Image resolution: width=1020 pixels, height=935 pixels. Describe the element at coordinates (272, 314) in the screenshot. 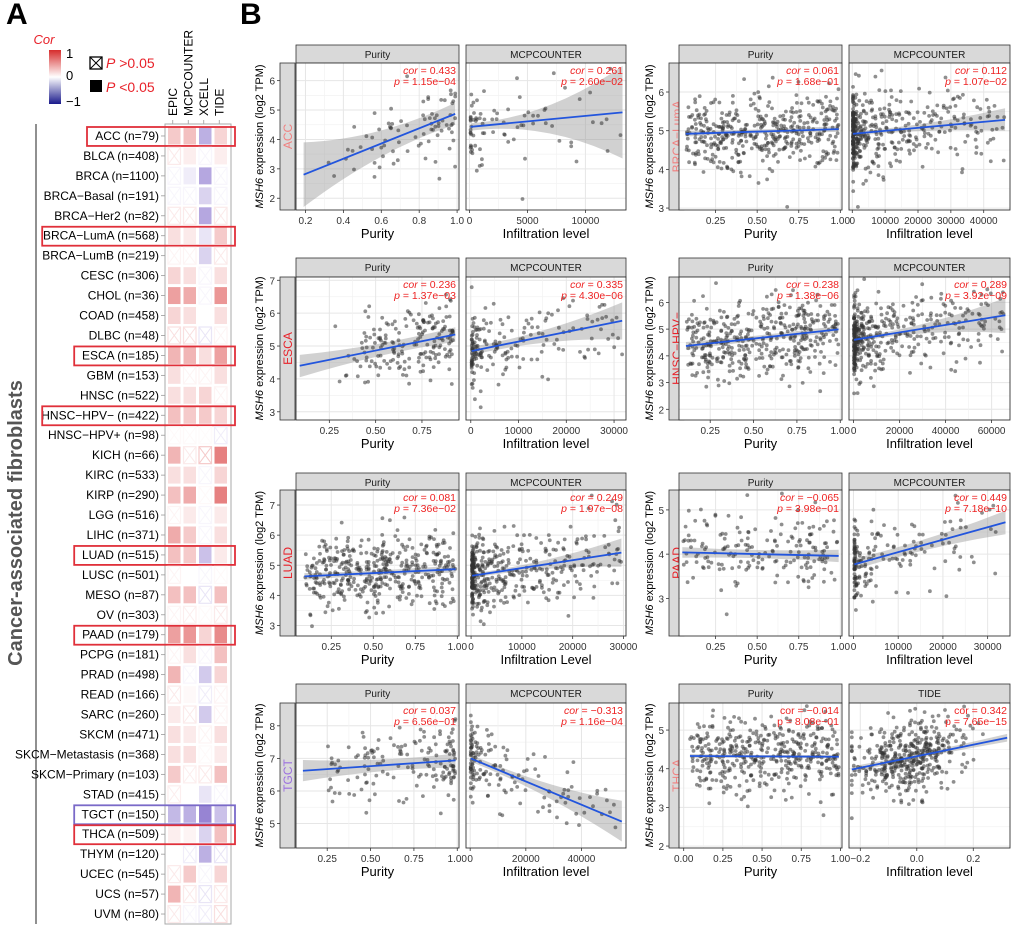

I see `y-tick-label: 6` at that location.